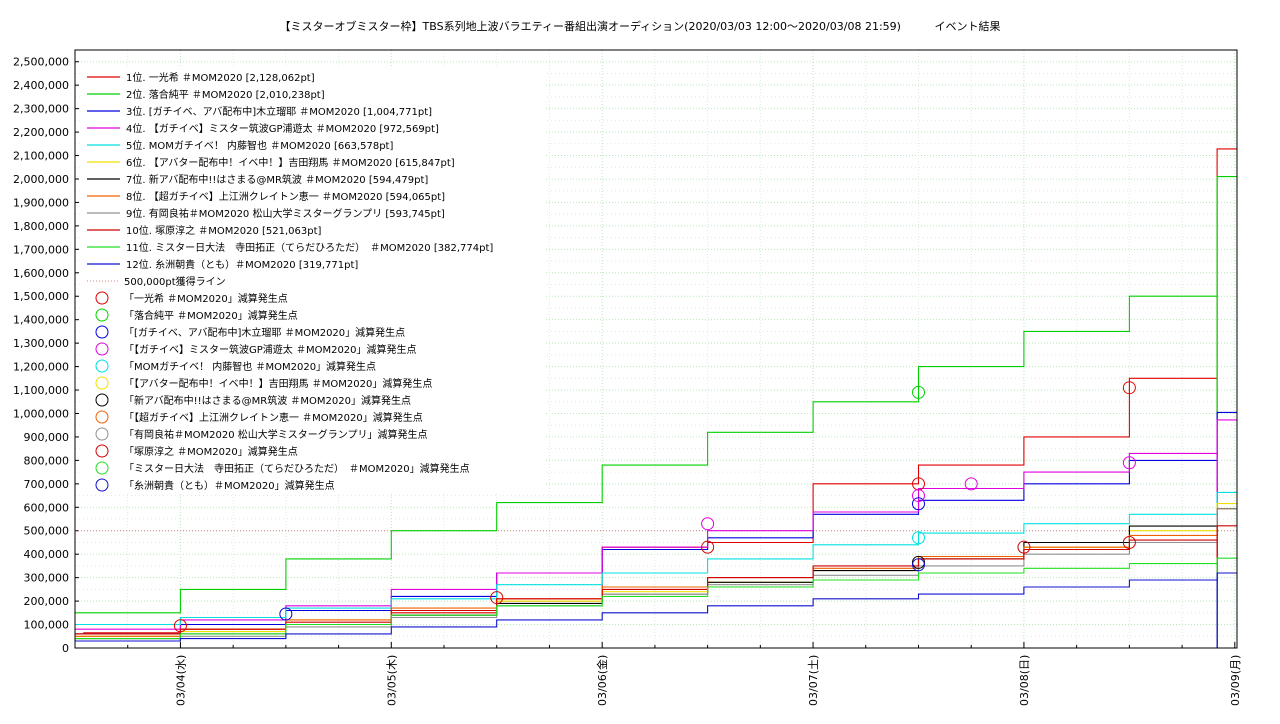 The width and height of the screenshot is (1280, 724). I want to click on legend-label-5: 5位. MOMガチイベ！ 内藤智也 ＃MOM2020 [663,578pt], so click(259, 145).